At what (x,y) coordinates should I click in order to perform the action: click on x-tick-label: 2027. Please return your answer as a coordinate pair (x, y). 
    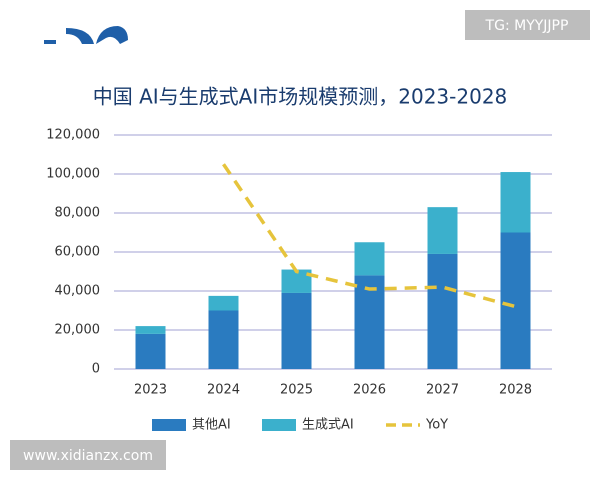
    Looking at the image, I should click on (442, 390).